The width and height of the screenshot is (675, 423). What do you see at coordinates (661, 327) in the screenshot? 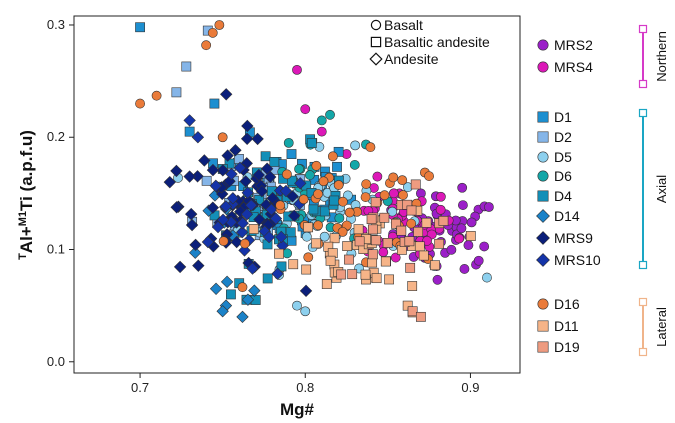
I see `group-label-lateral: Lateral` at bounding box center [661, 327].